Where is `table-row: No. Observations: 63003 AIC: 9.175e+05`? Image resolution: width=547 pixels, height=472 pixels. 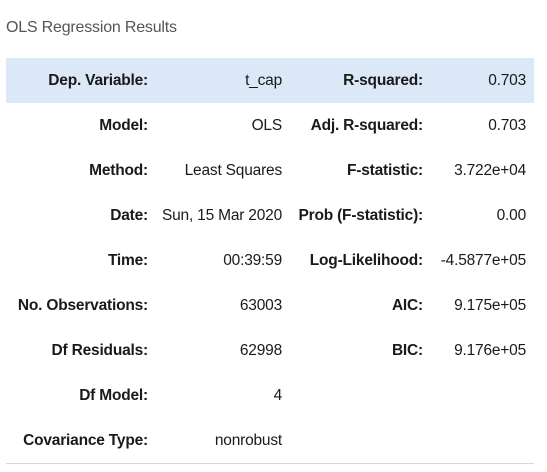
table-row: No. Observations: 63003 AIC: 9.175e+05 is located at coordinates (270, 305).